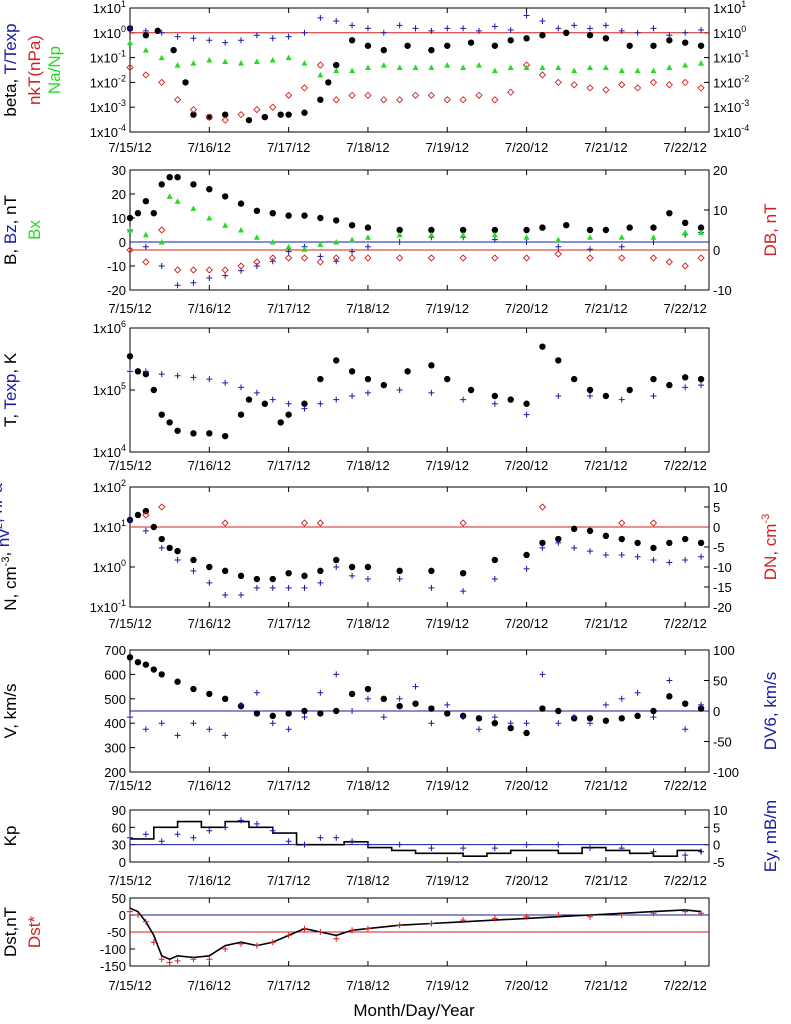 The image size is (791, 1024). What do you see at coordinates (10, 95) in the screenshot?
I see `ylabel-part: beta,` at bounding box center [10, 95].